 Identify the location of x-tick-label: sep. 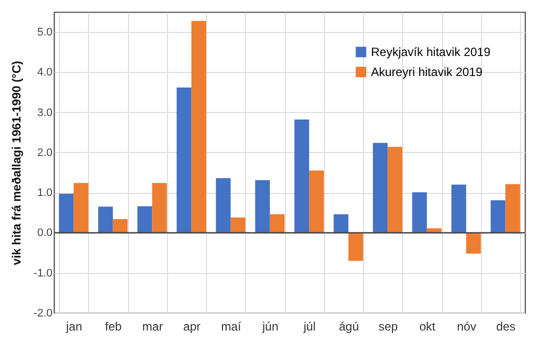
(388, 327).